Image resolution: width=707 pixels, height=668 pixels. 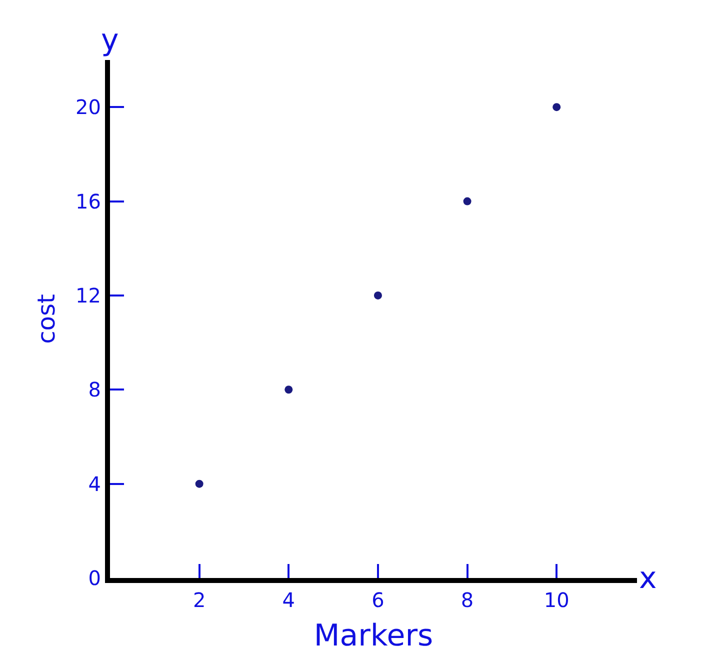 I want to click on y-tick-label: 20, so click(x=88, y=107).